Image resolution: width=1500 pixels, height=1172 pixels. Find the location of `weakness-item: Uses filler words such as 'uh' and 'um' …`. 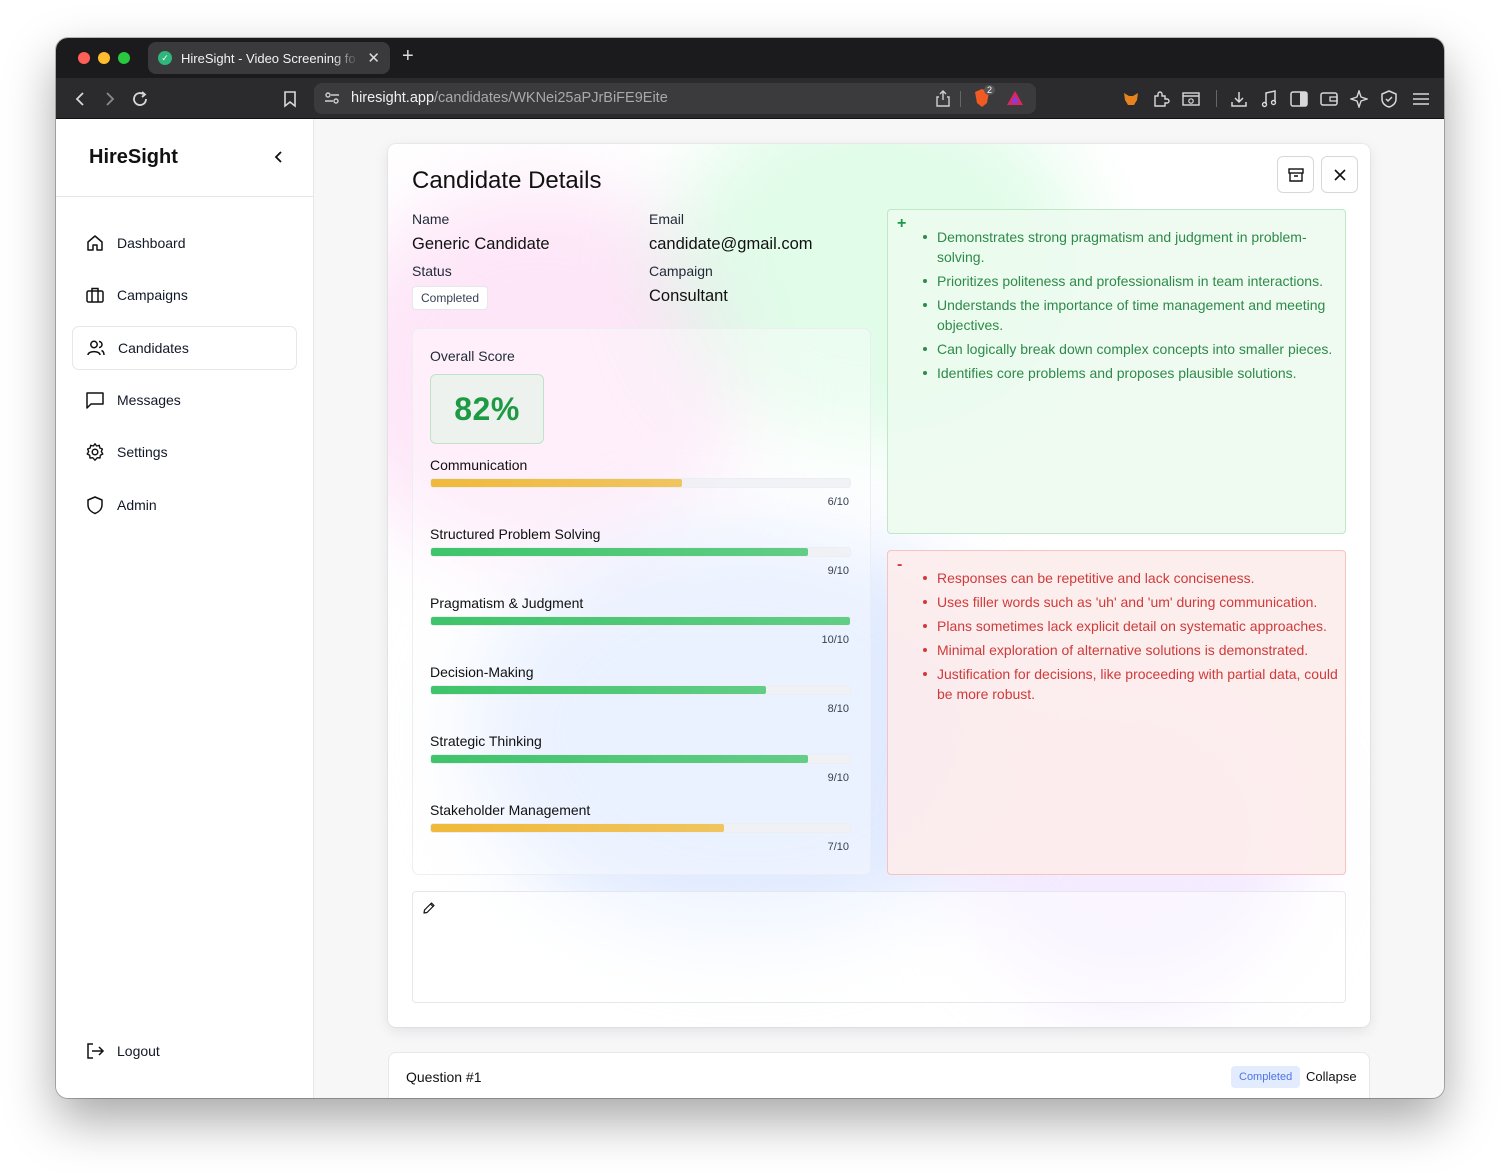

weakness-item: Uses filler words such as 'uh' and 'um' … is located at coordinates (1130, 602).